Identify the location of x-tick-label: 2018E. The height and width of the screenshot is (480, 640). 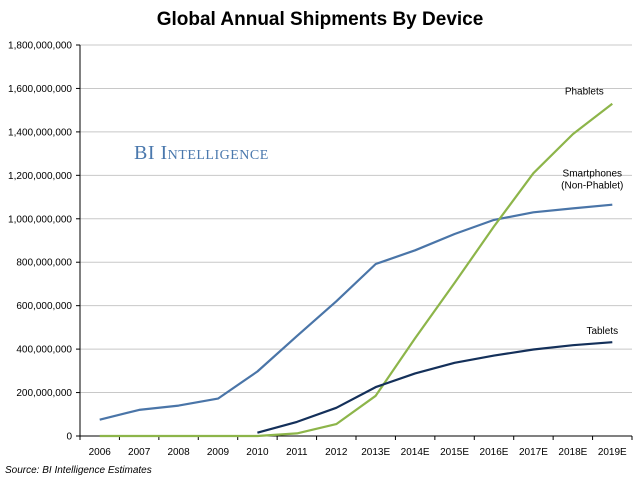
(572, 452).